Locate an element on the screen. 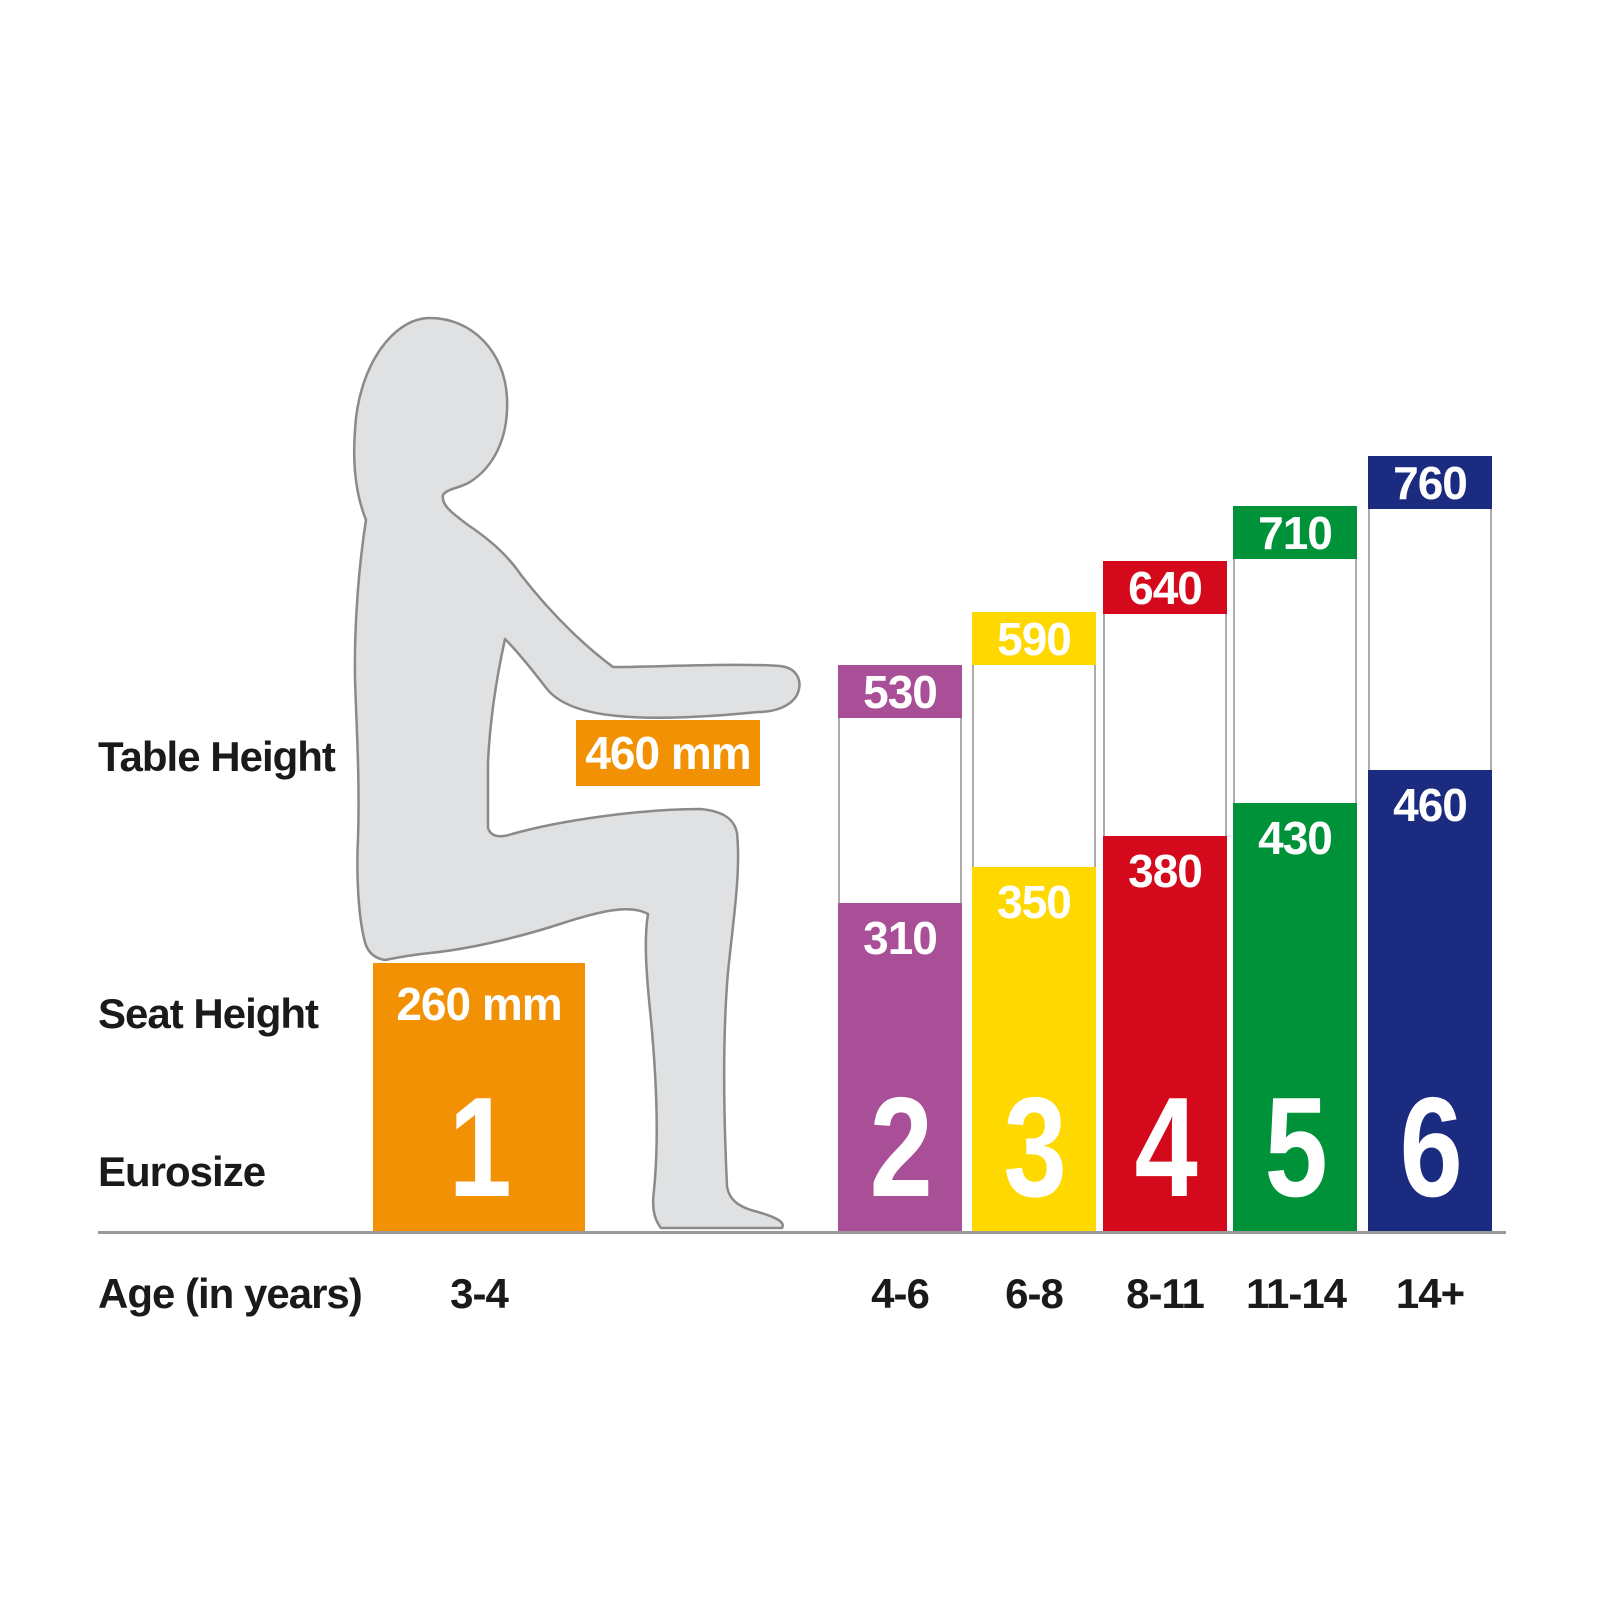 This screenshot has height=1600, width=1600. table-height-band: 760 is located at coordinates (1430, 482).